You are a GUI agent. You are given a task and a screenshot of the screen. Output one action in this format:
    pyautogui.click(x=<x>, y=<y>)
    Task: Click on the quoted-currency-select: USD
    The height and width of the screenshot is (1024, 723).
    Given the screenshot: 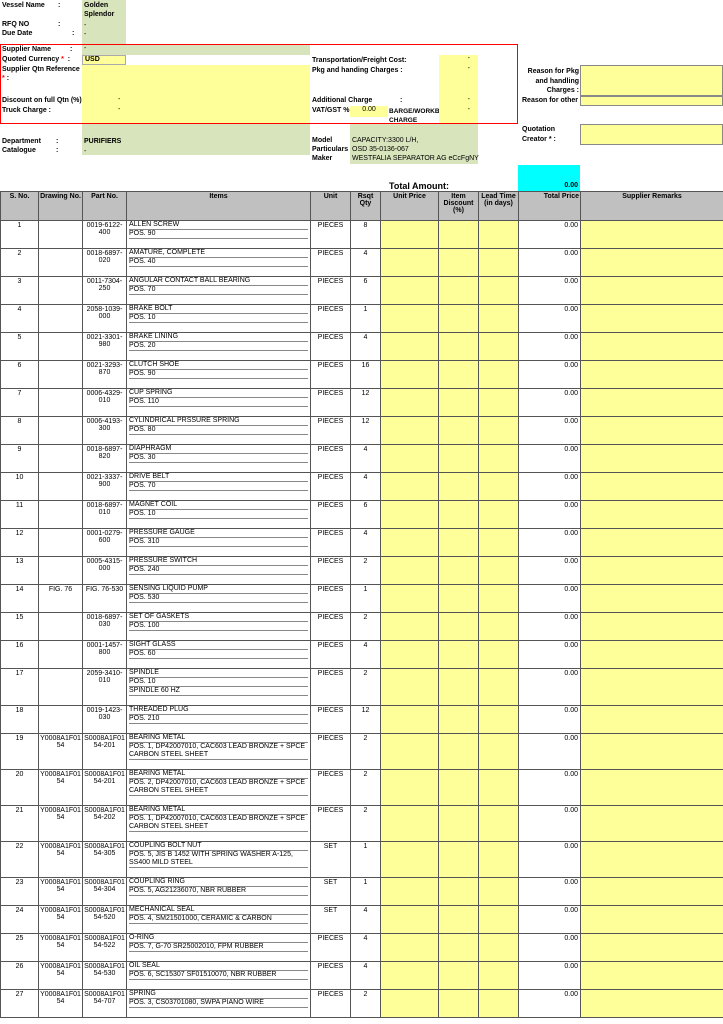 What is the action you would take?
    pyautogui.click(x=104, y=60)
    